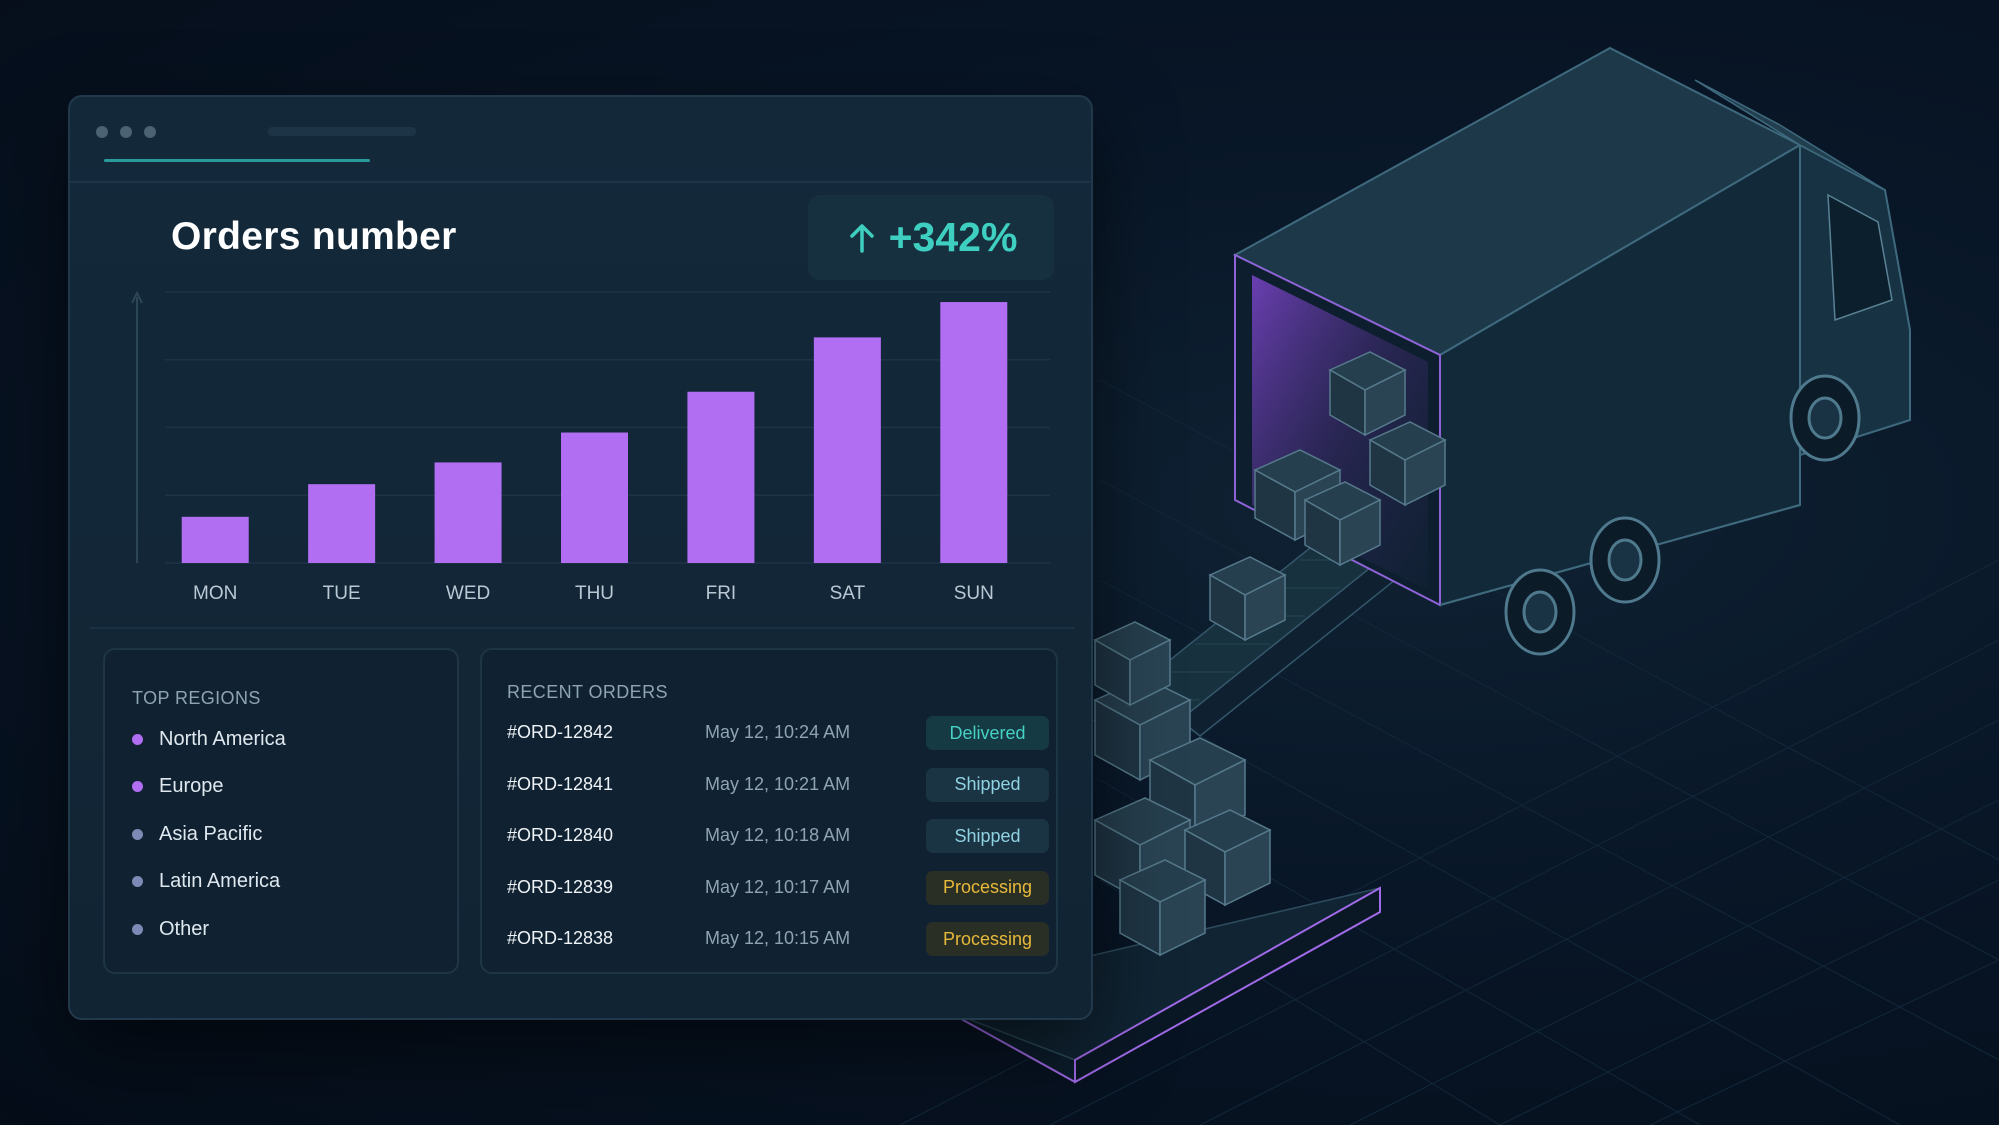  I want to click on chart-bar-thu, so click(594, 497).